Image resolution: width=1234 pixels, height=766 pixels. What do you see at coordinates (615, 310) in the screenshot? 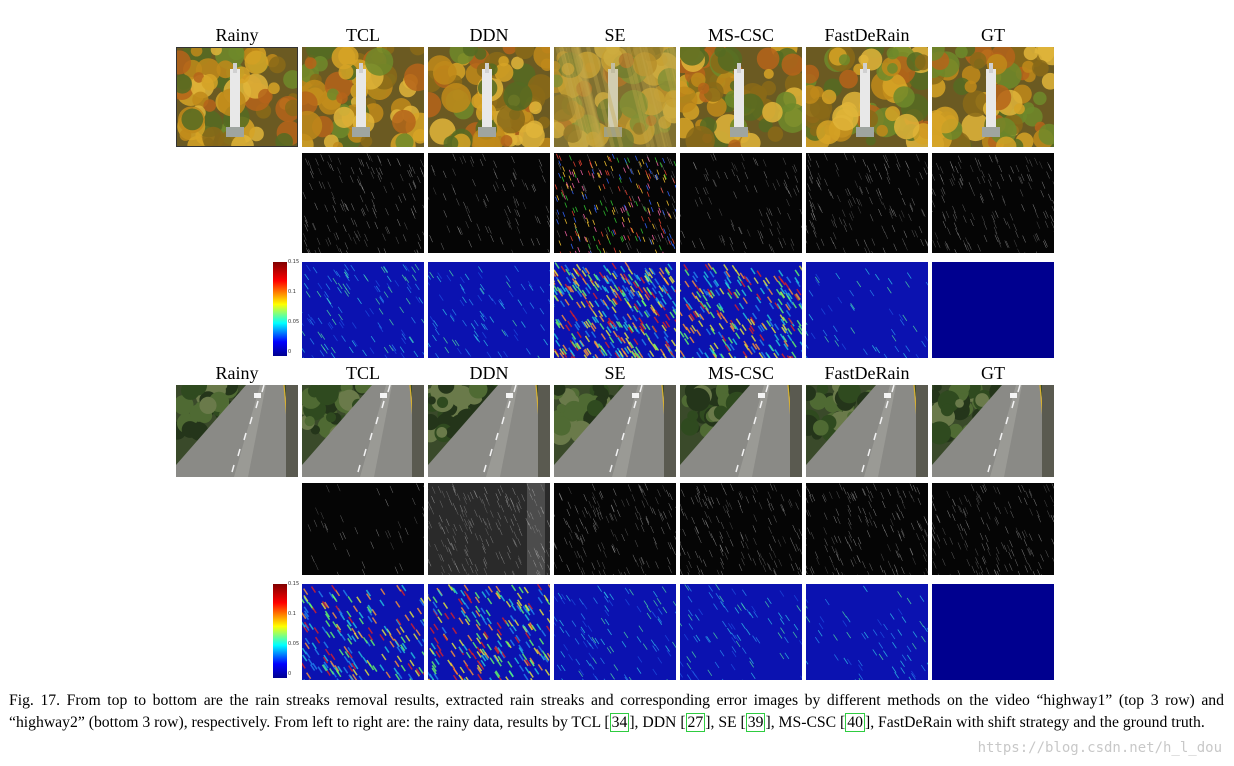
I see `highway1-error-map-se` at bounding box center [615, 310].